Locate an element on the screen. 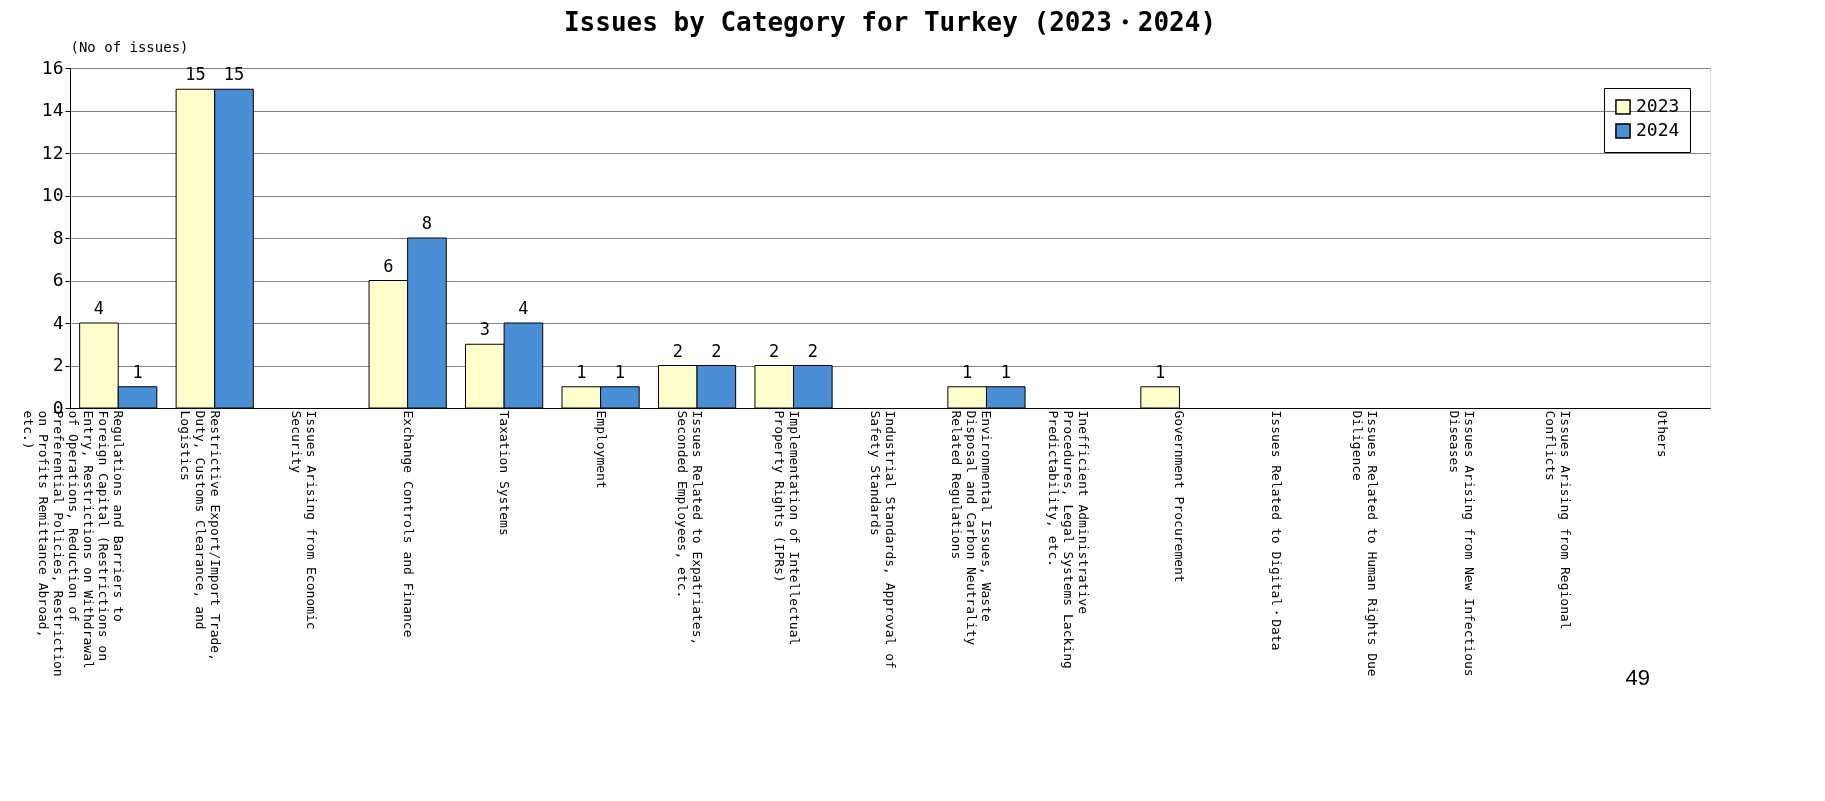  x-tick-label: Employment is located at coordinates (601, 449).